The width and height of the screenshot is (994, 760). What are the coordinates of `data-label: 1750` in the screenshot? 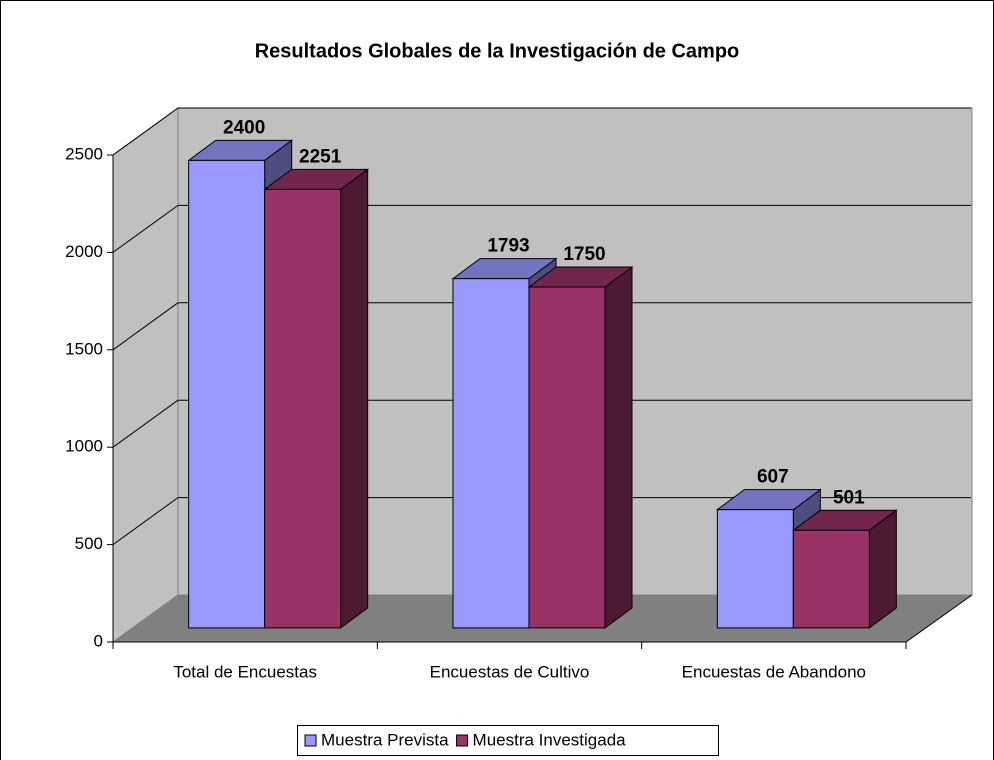 It's located at (584, 254).